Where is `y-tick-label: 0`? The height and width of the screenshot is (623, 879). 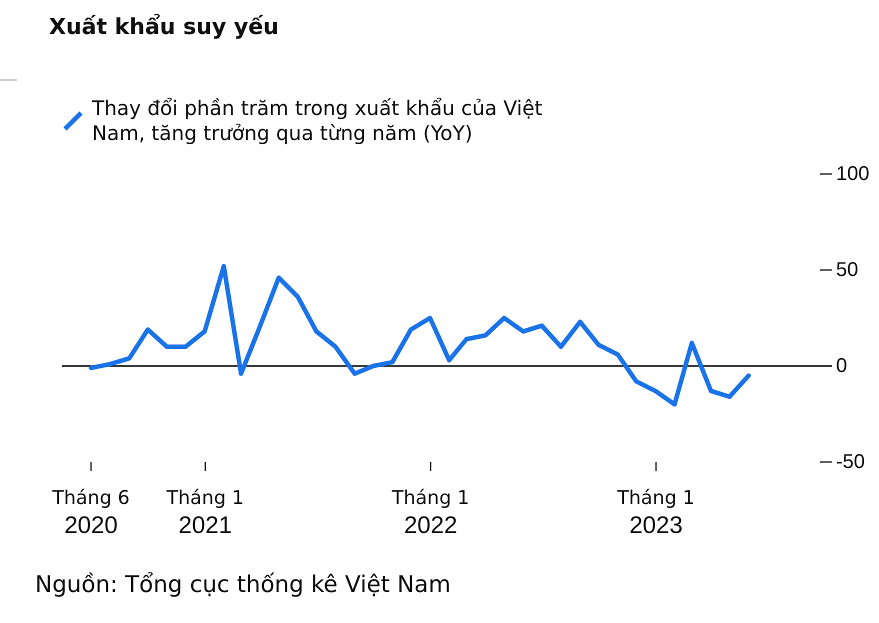 y-tick-label: 0 is located at coordinates (842, 366).